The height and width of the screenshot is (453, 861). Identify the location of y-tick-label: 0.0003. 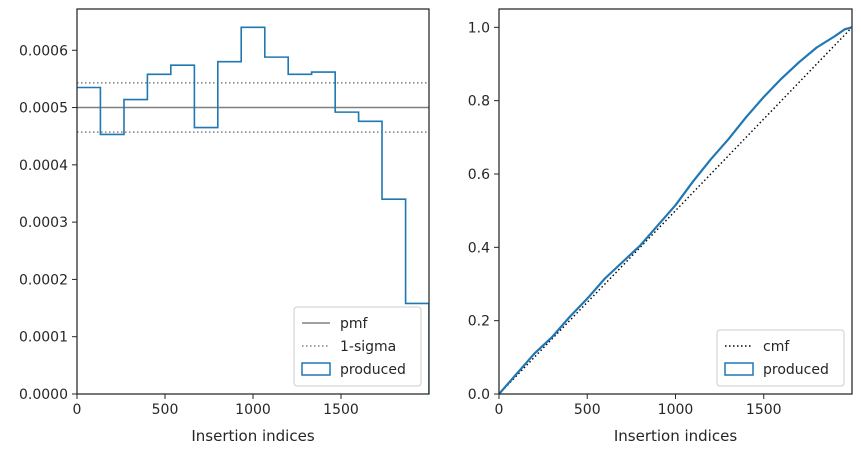
(43, 223).